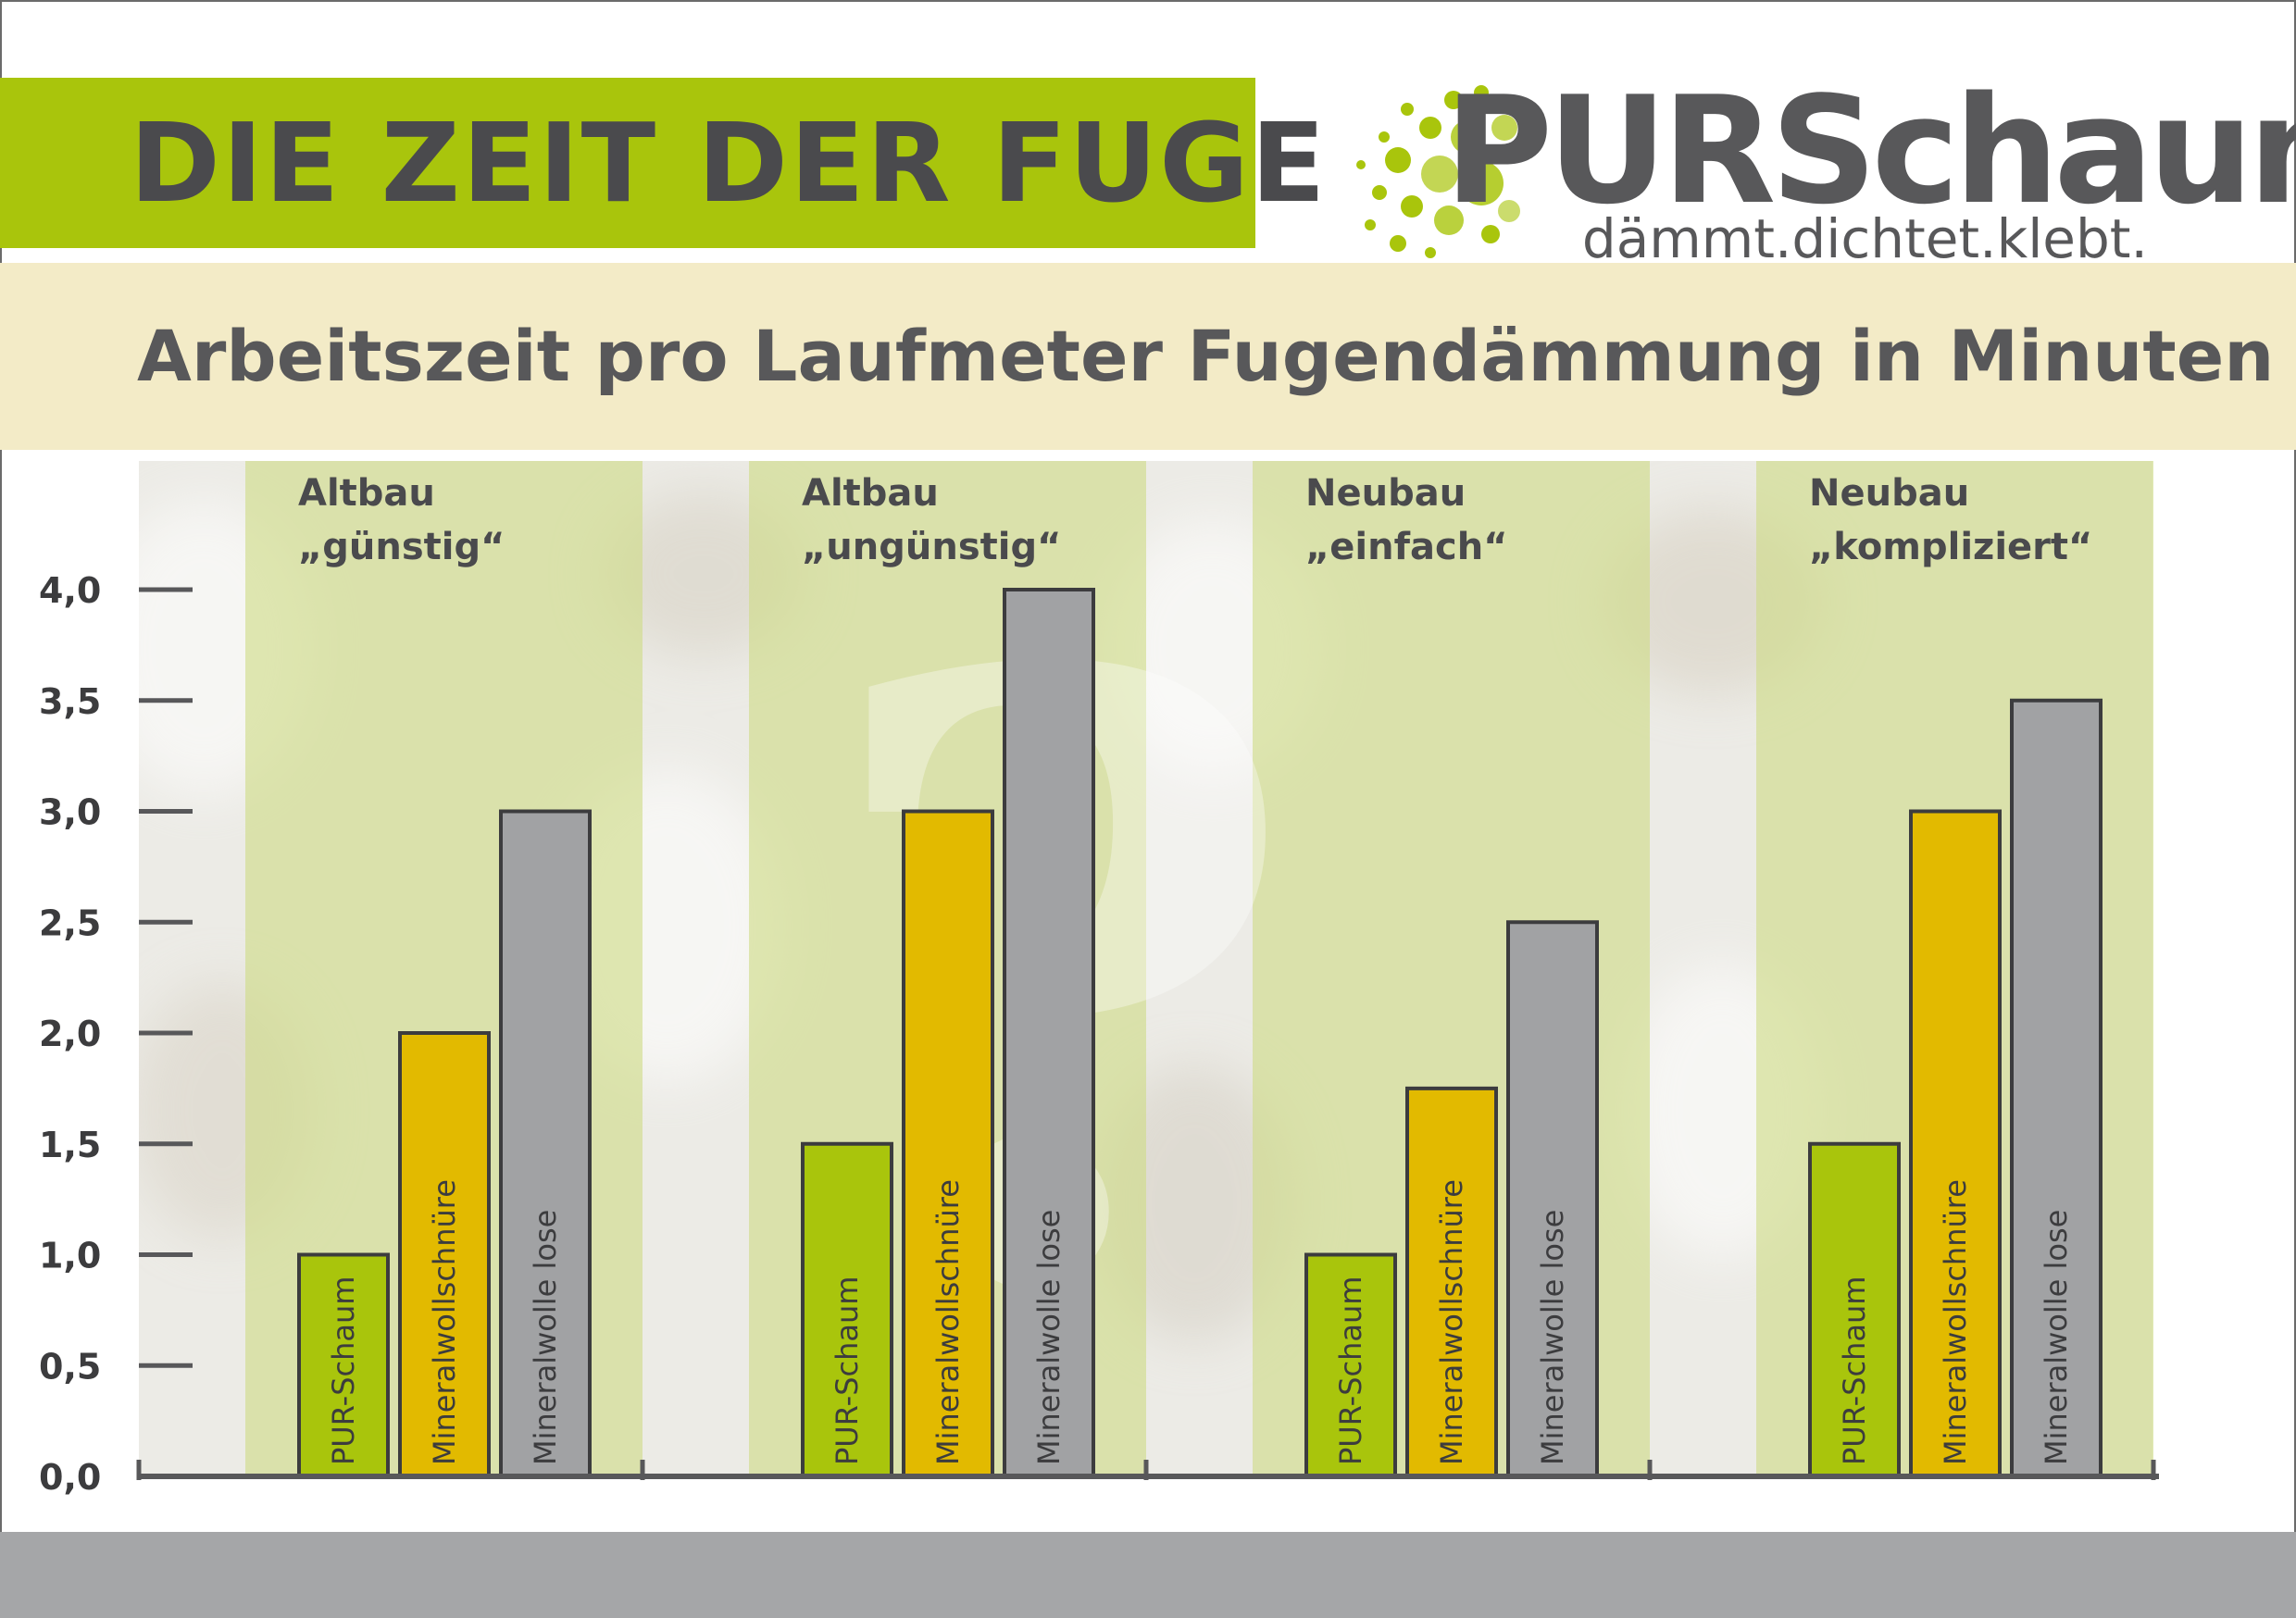 The width and height of the screenshot is (2296, 1618). I want to click on purschaum-logo: PURSchaum dämmt.dichtet.klebt., so click(1819, 170).